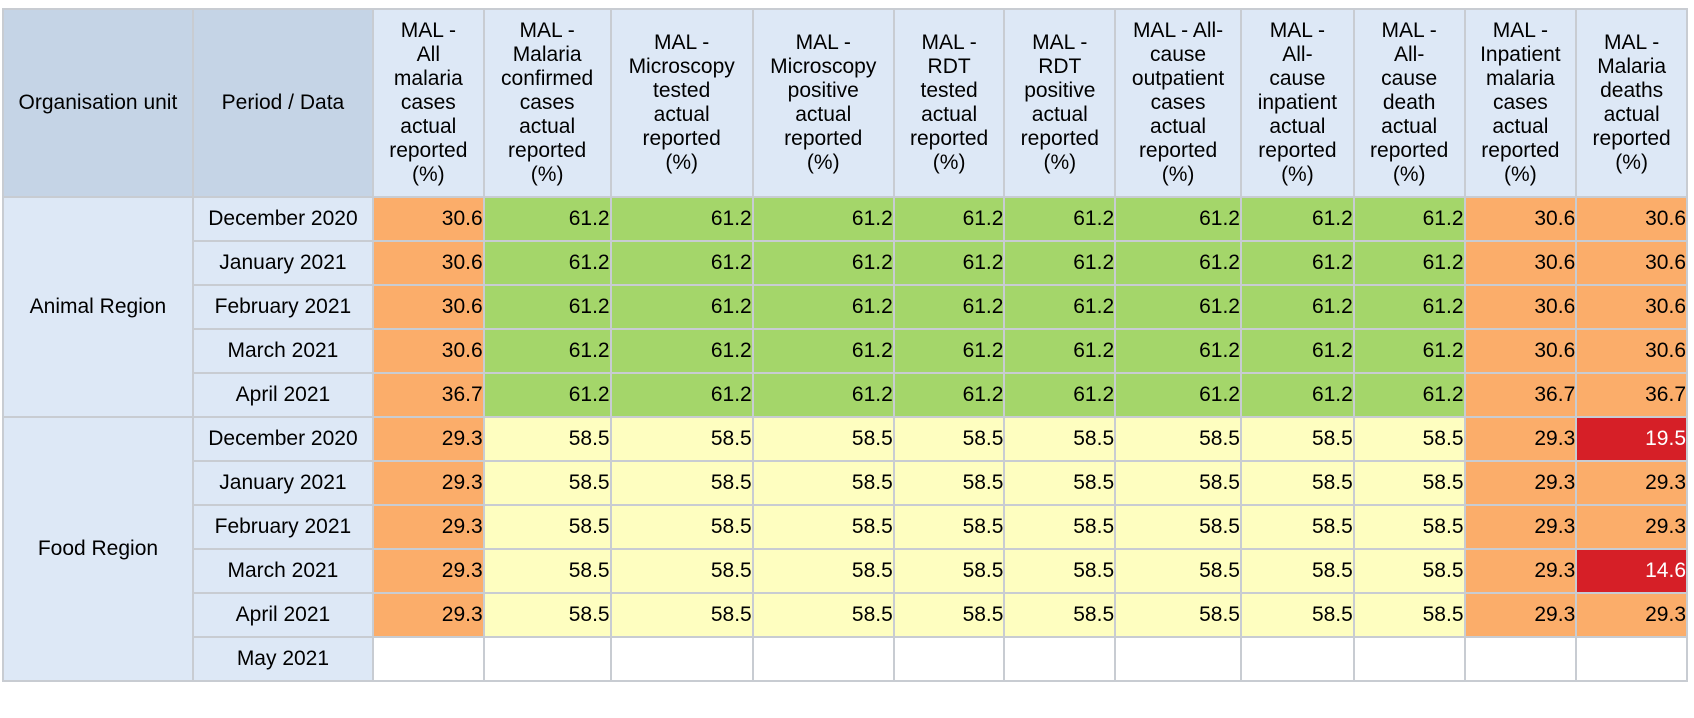 This screenshot has width=1694, height=718. I want to click on period-cell: April 2021, so click(282, 395).